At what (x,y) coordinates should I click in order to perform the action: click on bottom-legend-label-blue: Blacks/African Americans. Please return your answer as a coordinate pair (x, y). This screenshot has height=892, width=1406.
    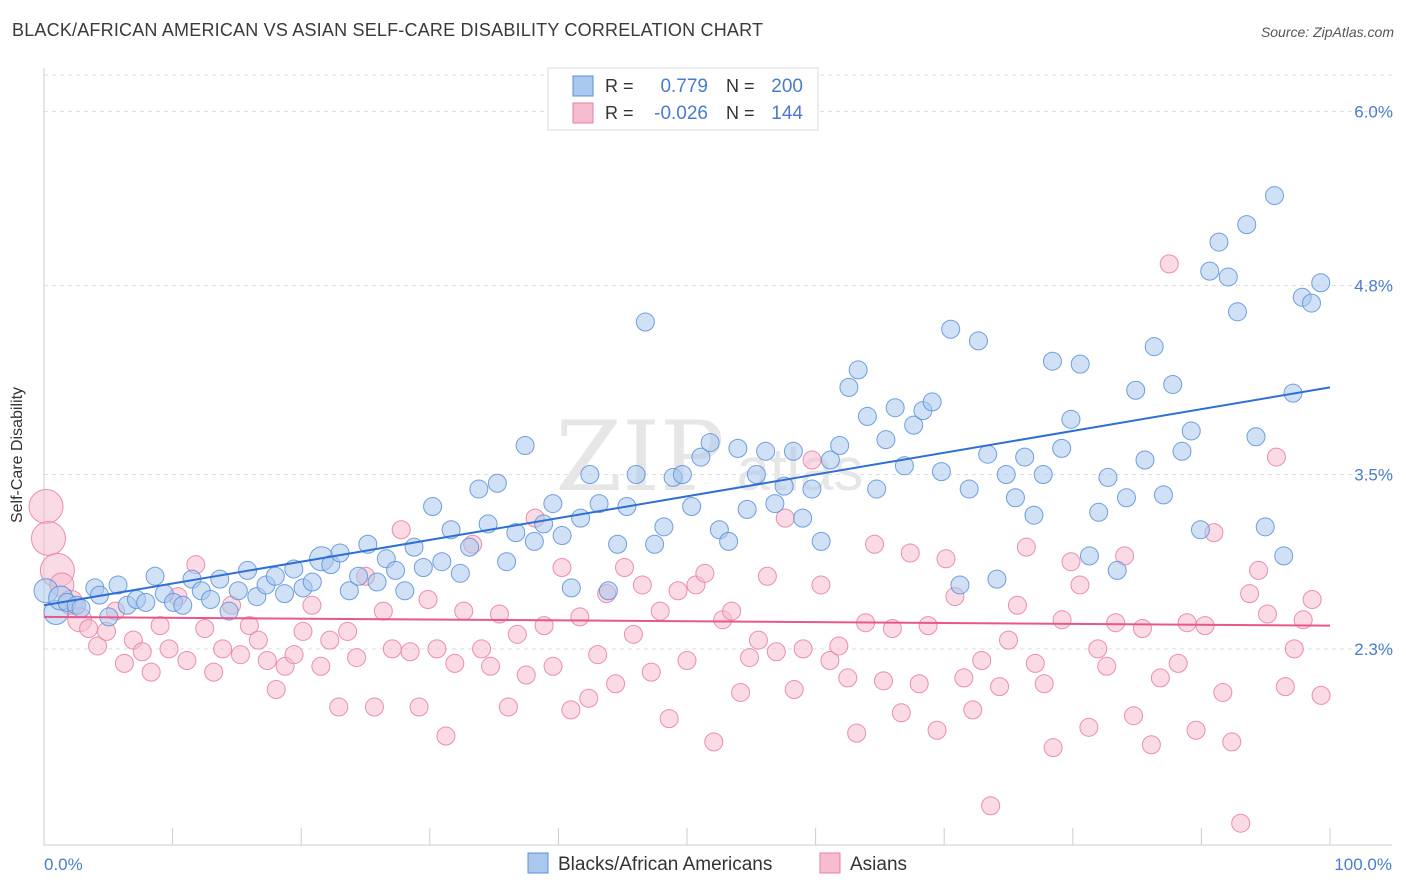
    Looking at the image, I should click on (665, 864).